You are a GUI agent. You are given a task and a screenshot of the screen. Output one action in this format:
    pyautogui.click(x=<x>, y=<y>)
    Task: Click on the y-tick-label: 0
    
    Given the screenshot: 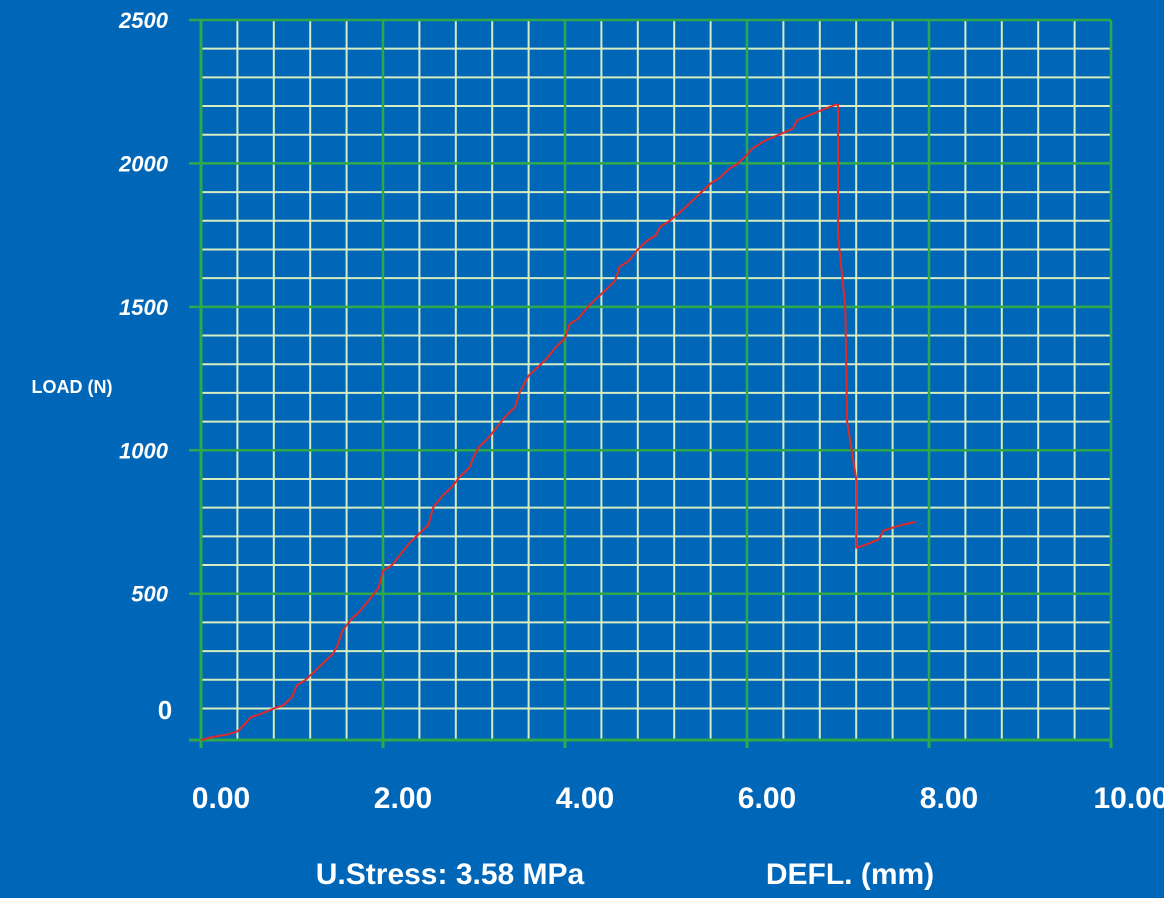 What is the action you would take?
    pyautogui.click(x=165, y=710)
    